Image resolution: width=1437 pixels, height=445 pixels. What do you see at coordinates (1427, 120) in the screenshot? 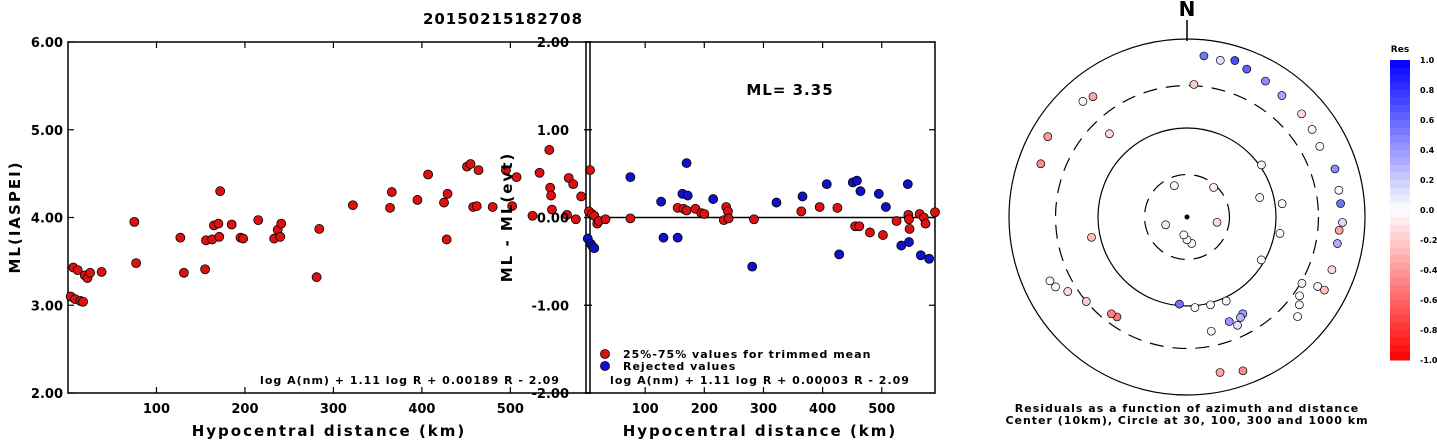
I see `colorbar-tick-label: 0.6` at bounding box center [1427, 120].